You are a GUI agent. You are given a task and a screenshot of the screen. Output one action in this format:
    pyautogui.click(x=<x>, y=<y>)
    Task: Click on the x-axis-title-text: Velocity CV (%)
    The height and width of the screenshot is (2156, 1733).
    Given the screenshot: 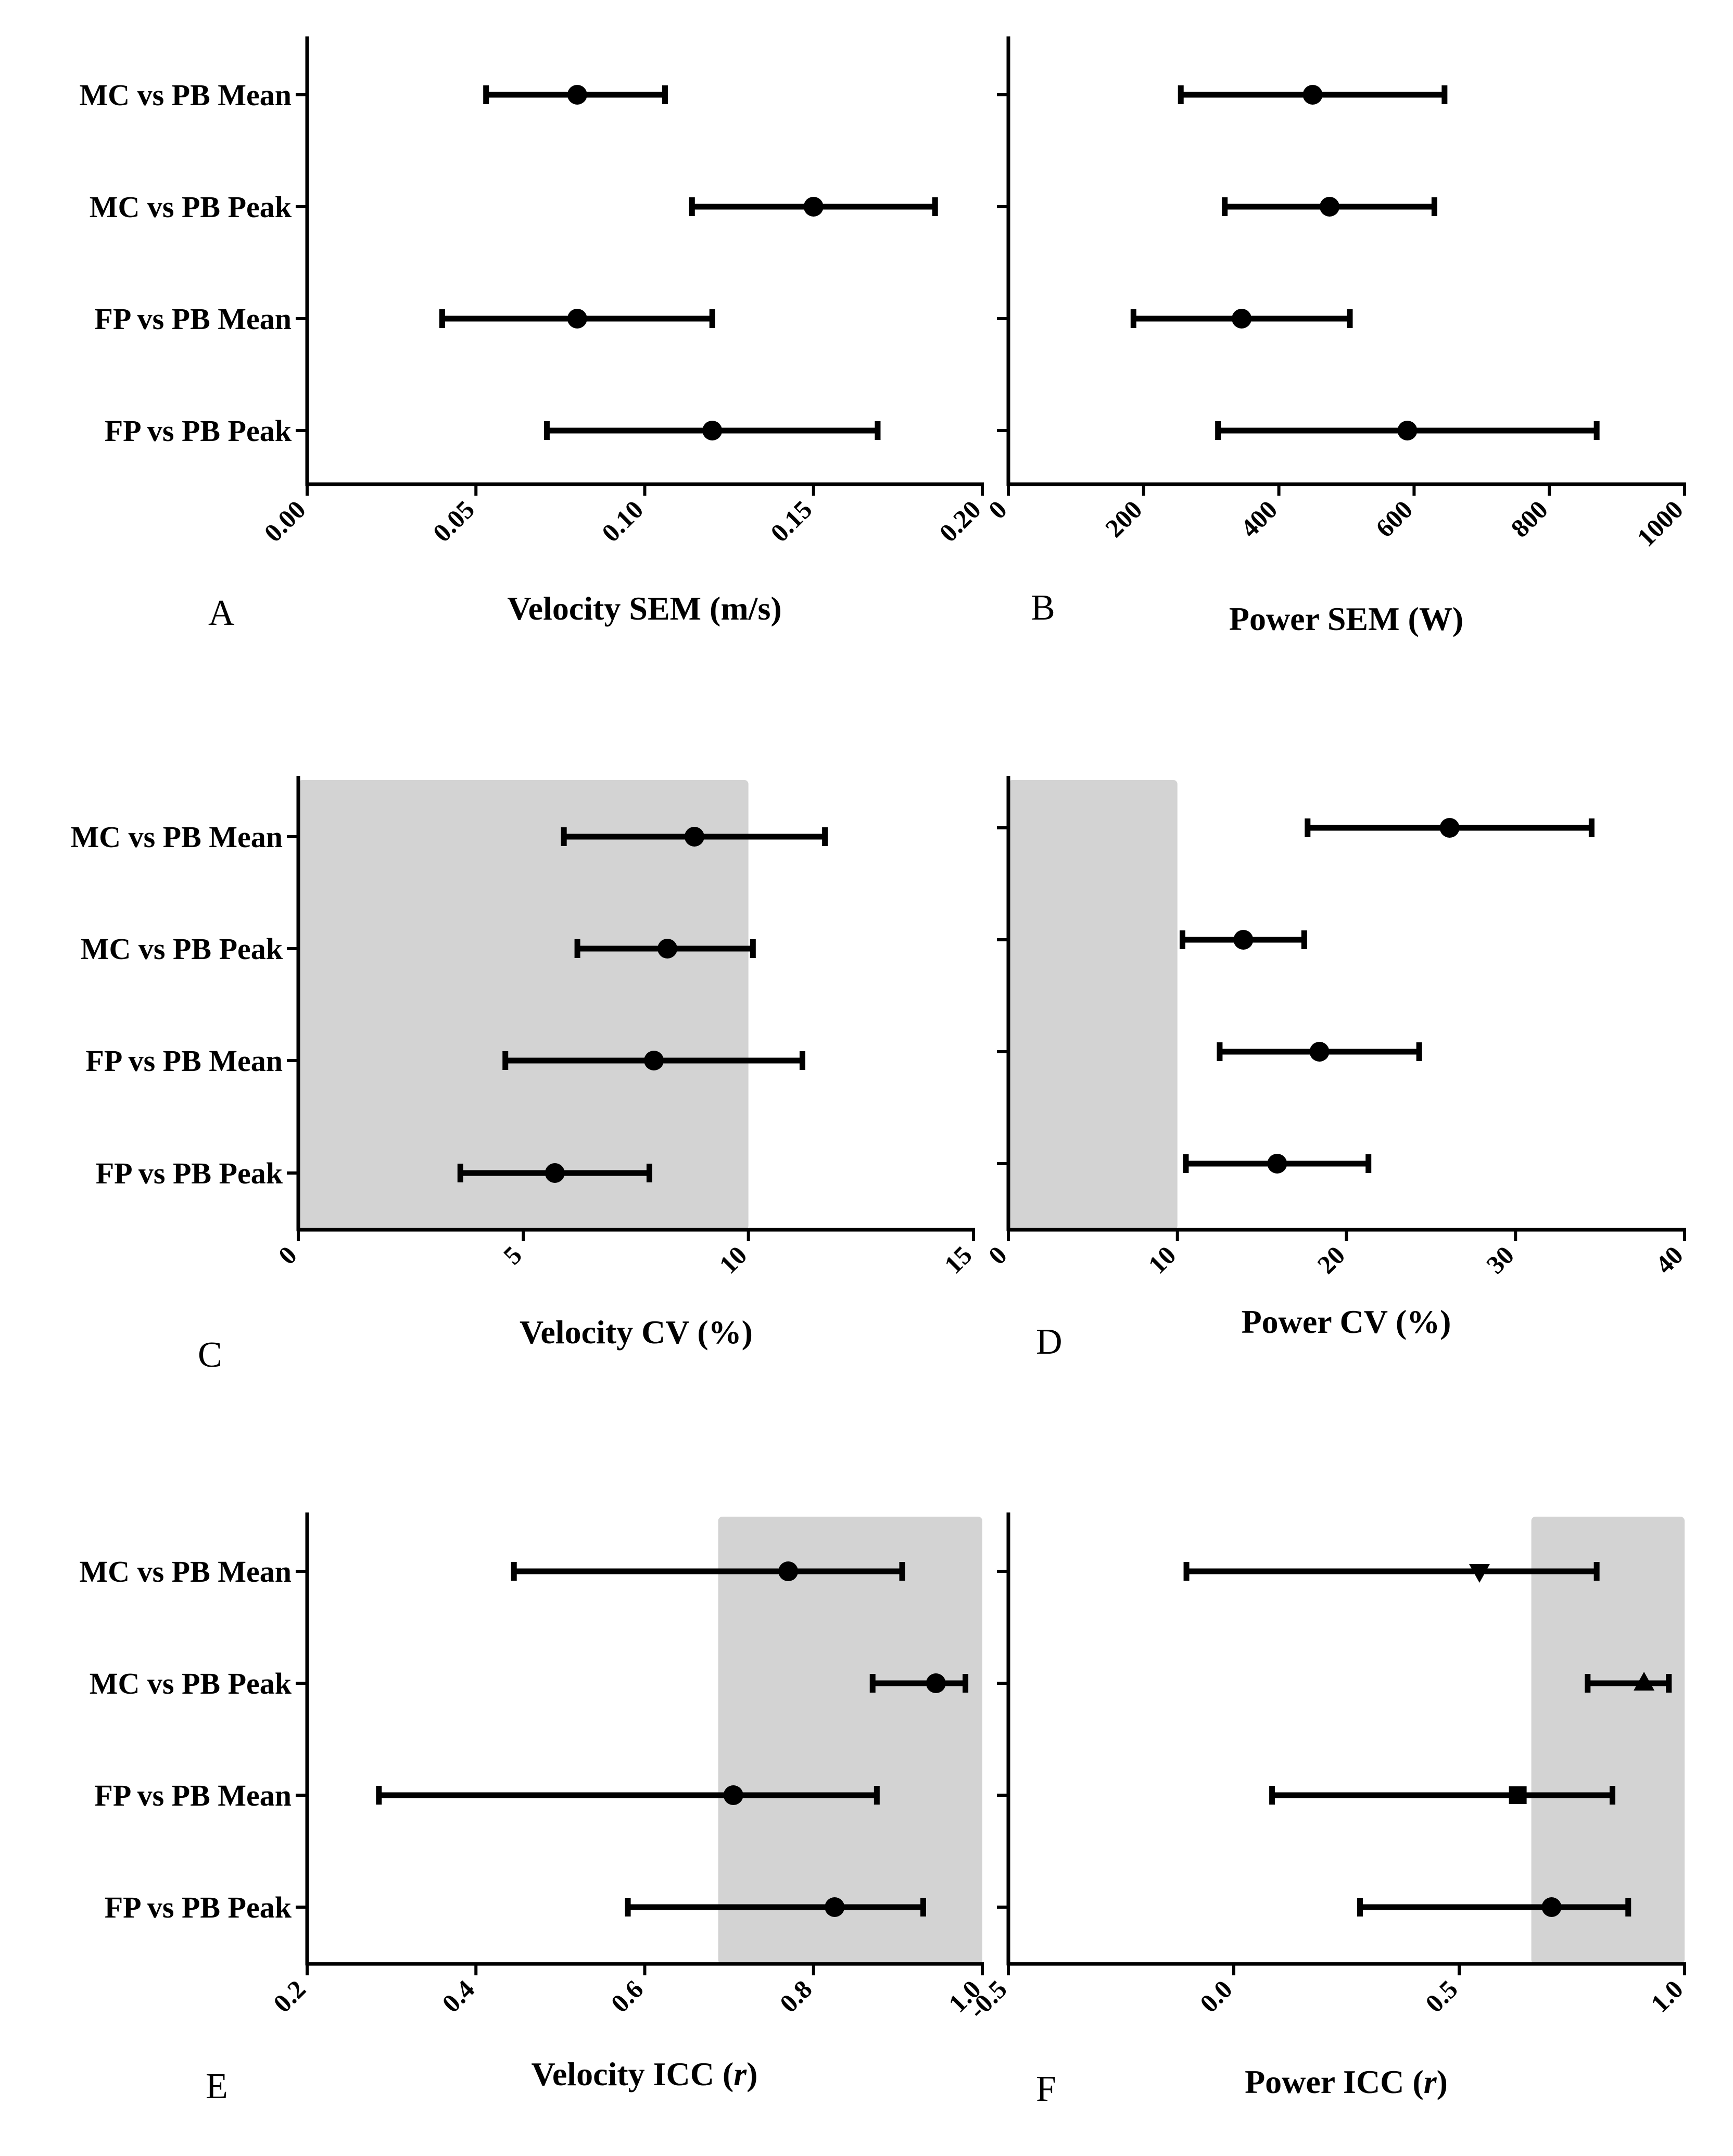 What is the action you would take?
    pyautogui.click(x=636, y=1332)
    